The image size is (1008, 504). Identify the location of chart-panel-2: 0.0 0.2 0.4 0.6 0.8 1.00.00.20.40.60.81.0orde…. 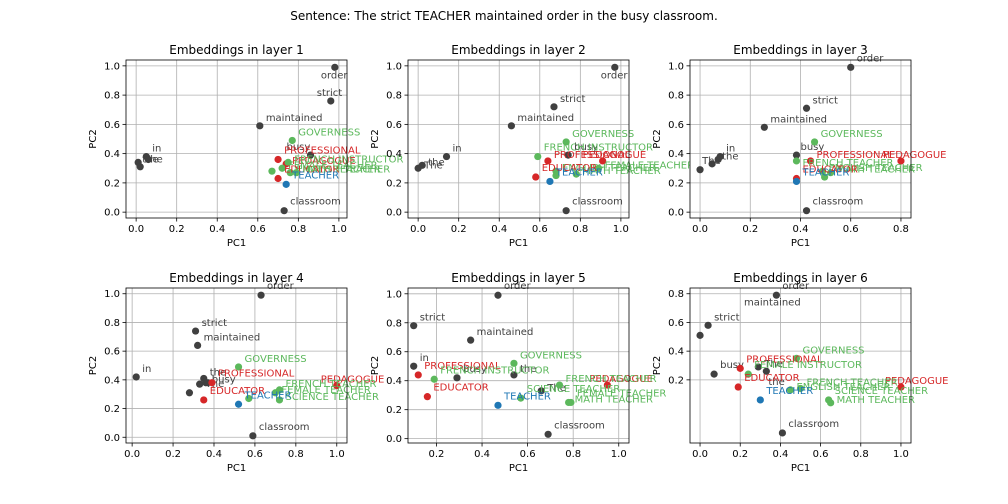
(532, 146).